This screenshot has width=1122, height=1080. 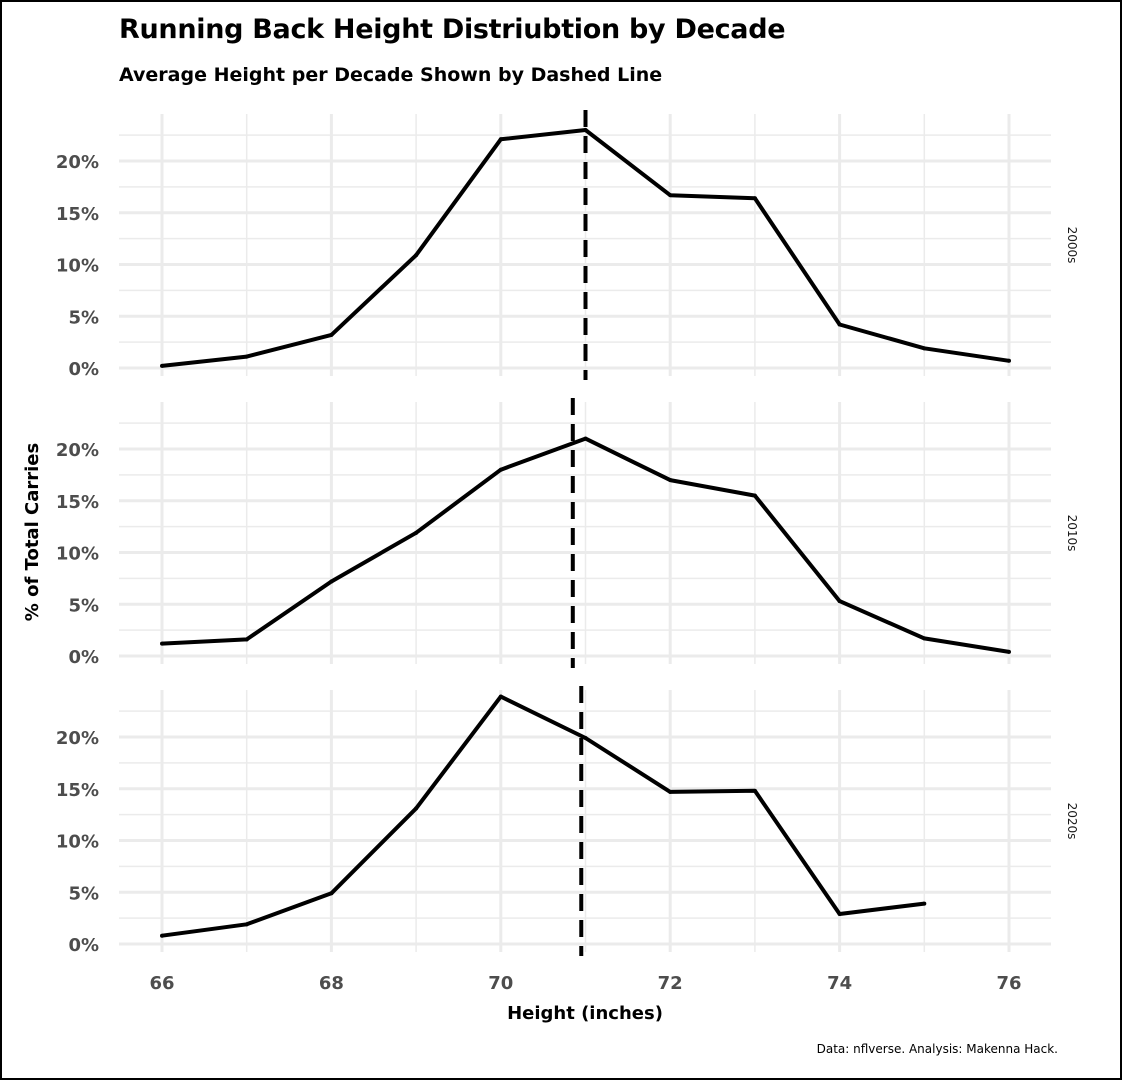 What do you see at coordinates (331, 983) in the screenshot?
I see `x-tick-label: 68` at bounding box center [331, 983].